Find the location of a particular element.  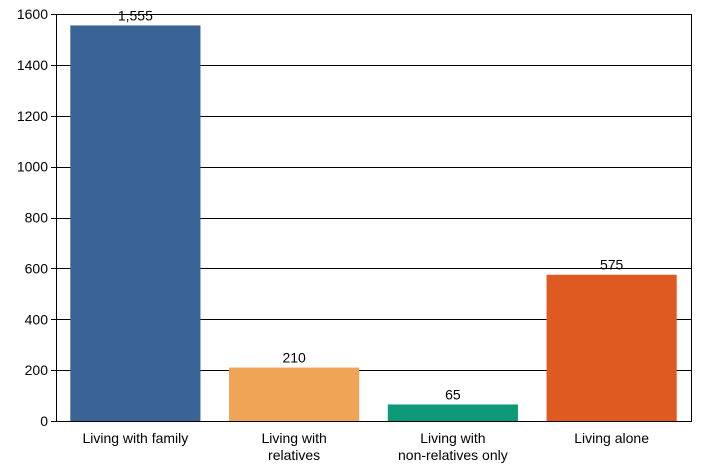

category-label: Living alone is located at coordinates (611, 438).